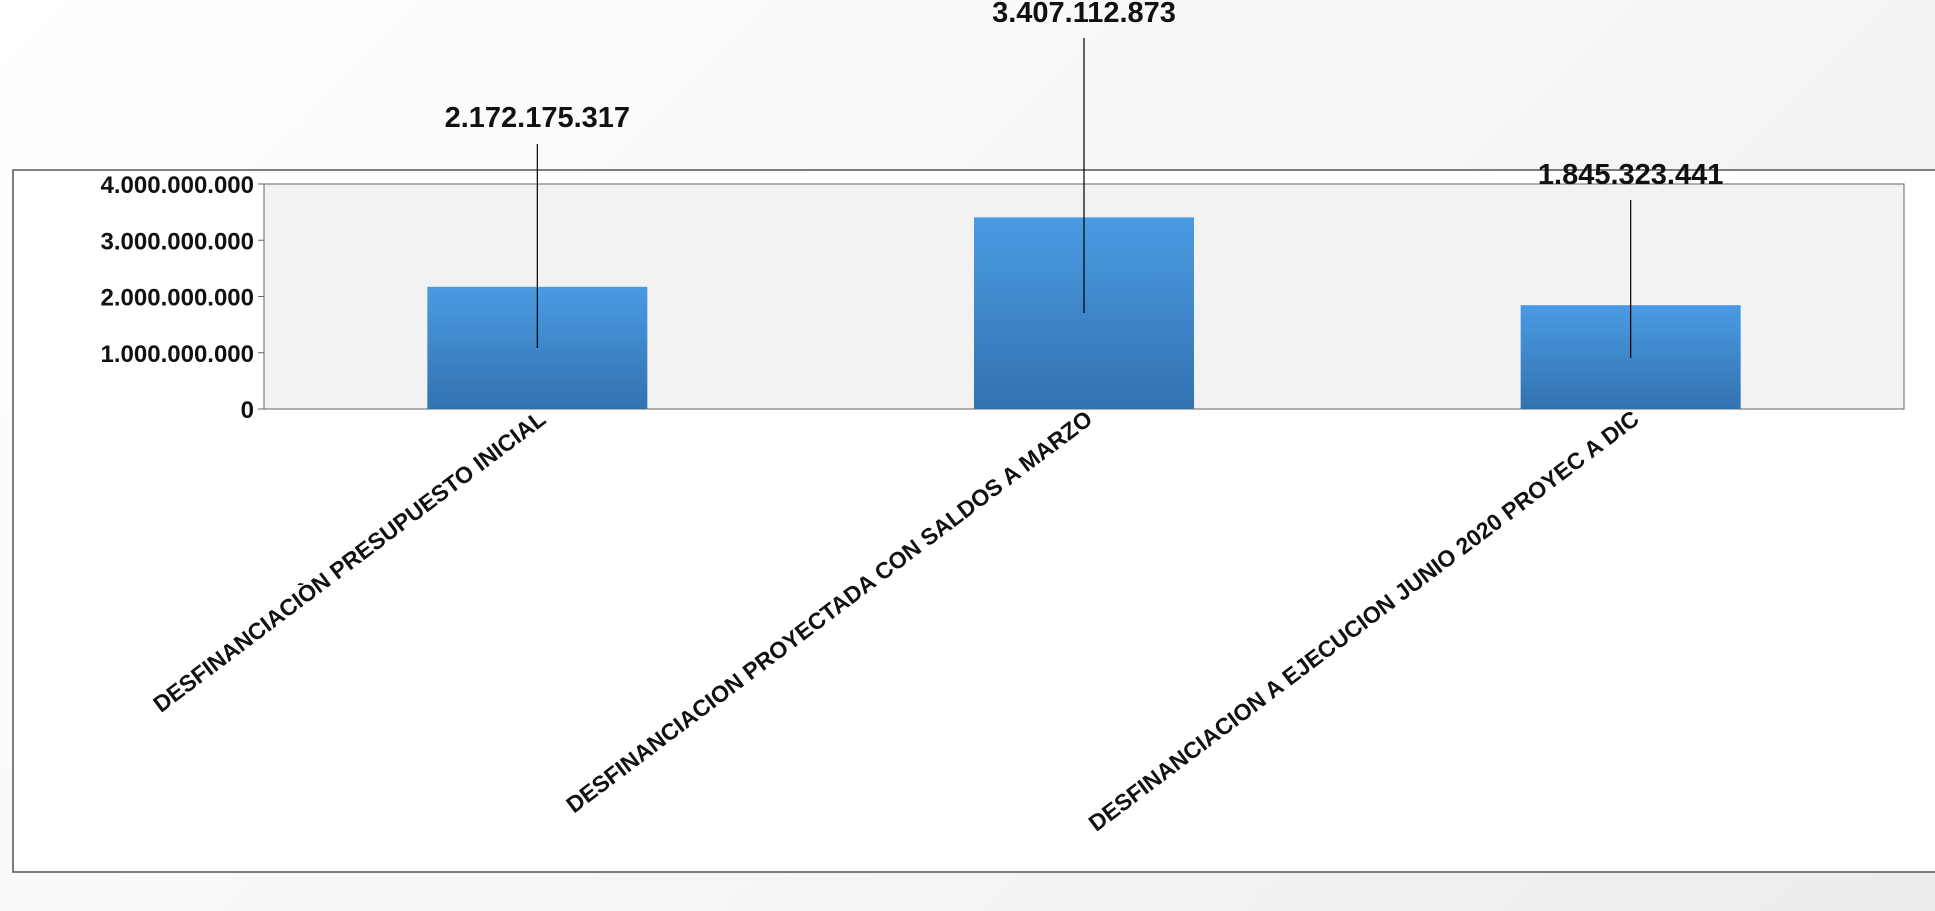  I want to click on data-labels: 2.172.175.317 3.407.112.873 1.845.323.441, so click(1084, 95).